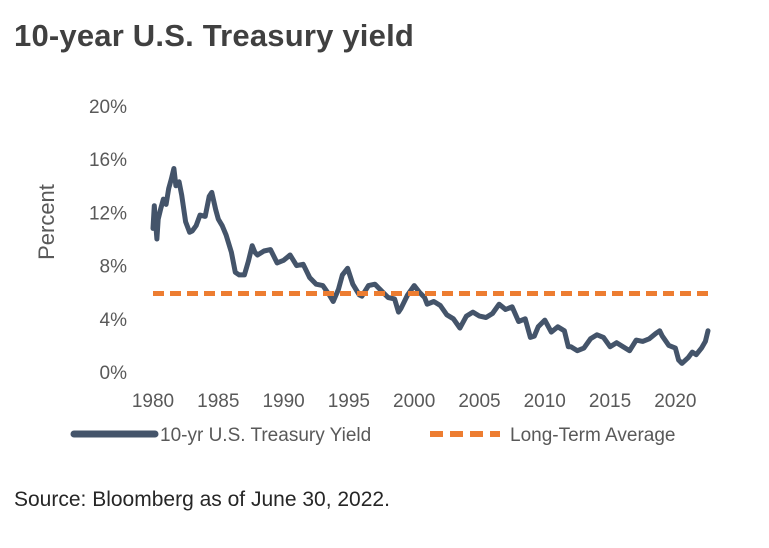 This screenshot has width=769, height=548. What do you see at coordinates (610, 401) in the screenshot?
I see `x-tick-label: 2015` at bounding box center [610, 401].